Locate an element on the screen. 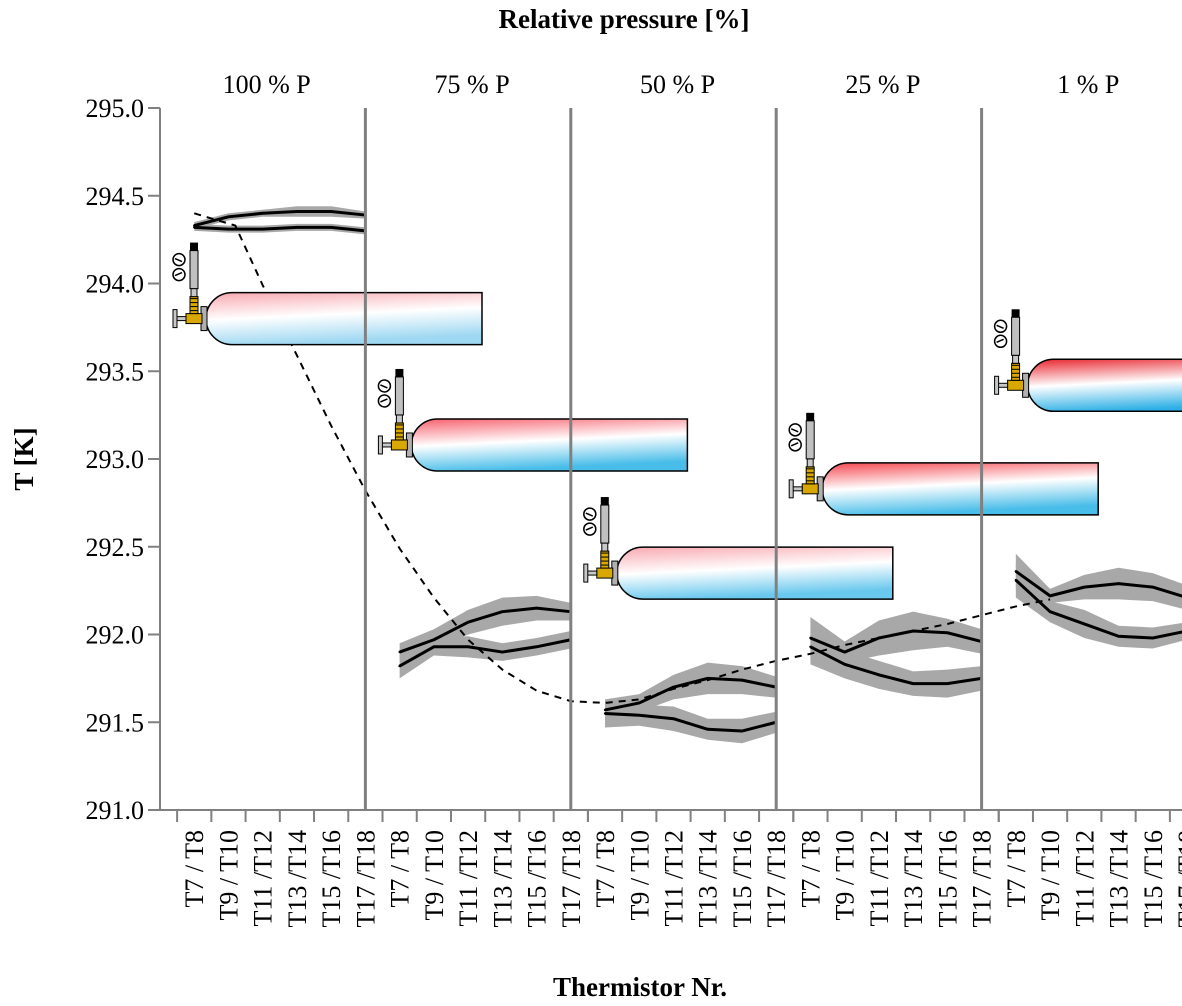 Image resolution: width=1182 pixels, height=1006 pixels. y-tick-label: 294.5 is located at coordinates (115, 196).